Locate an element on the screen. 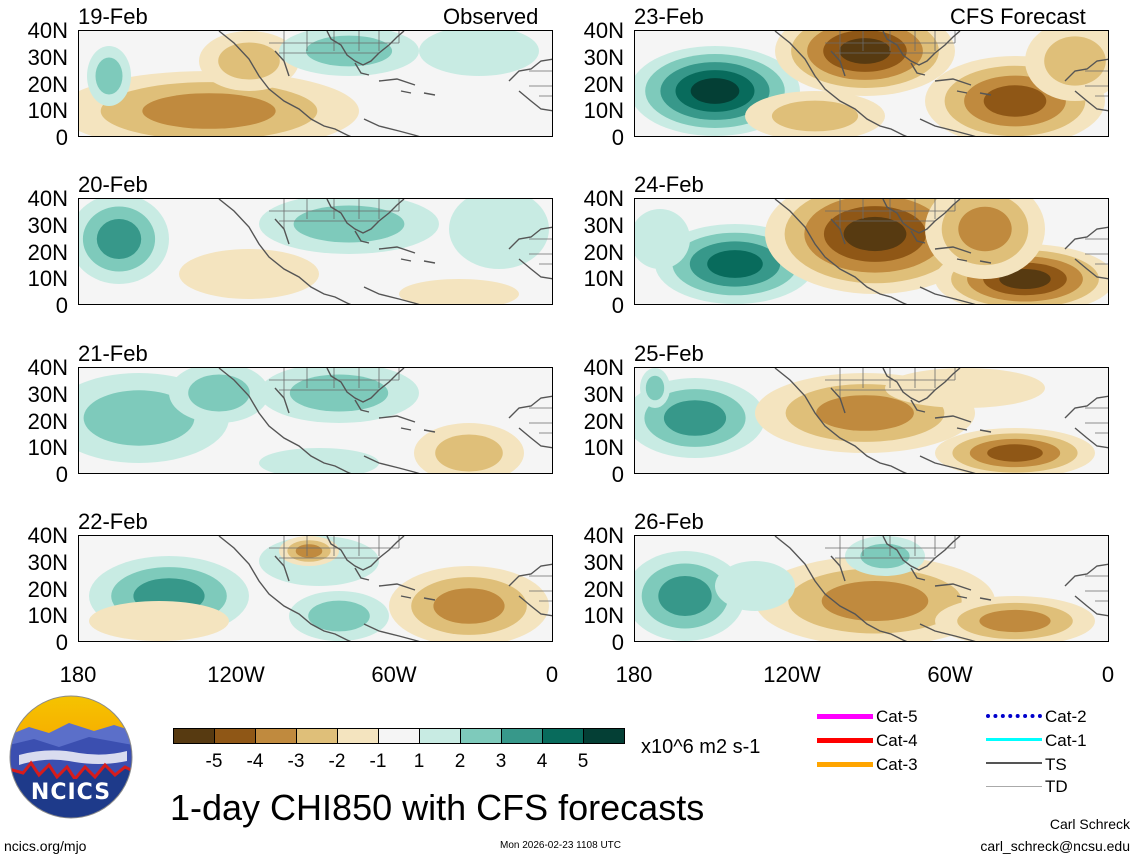 The height and width of the screenshot is (859, 1135). colorbar-tick-0: -5 is located at coordinates (214, 761).